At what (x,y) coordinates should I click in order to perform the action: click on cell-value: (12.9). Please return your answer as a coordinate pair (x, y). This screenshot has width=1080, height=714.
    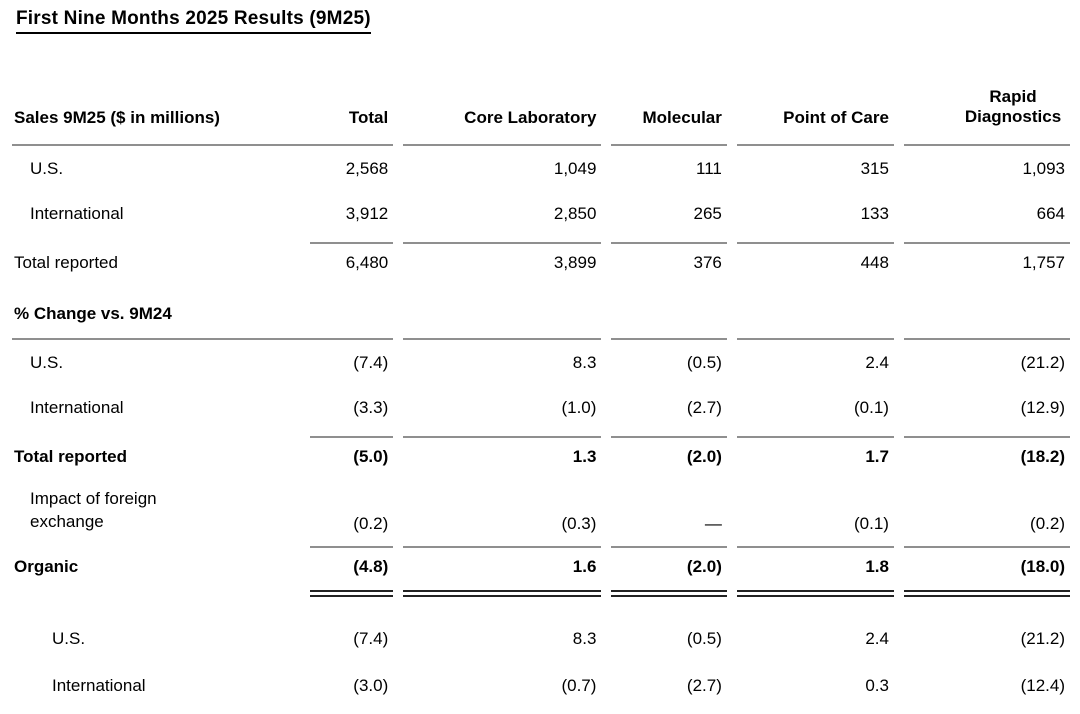
    Looking at the image, I should click on (1042, 407).